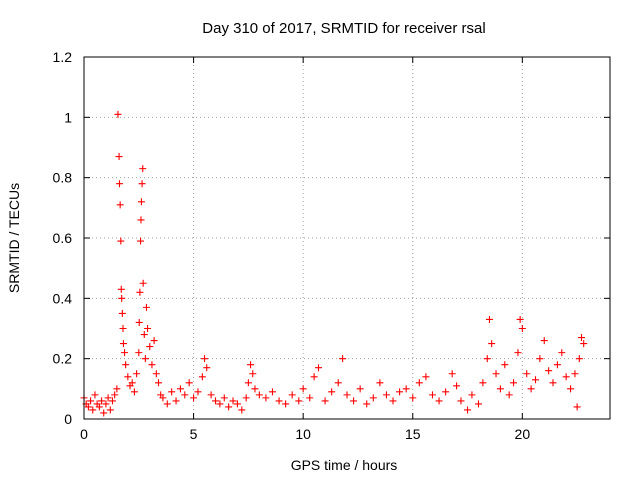 The image size is (640, 480). What do you see at coordinates (63, 359) in the screenshot?
I see `y-tick-label: 0.2` at bounding box center [63, 359].